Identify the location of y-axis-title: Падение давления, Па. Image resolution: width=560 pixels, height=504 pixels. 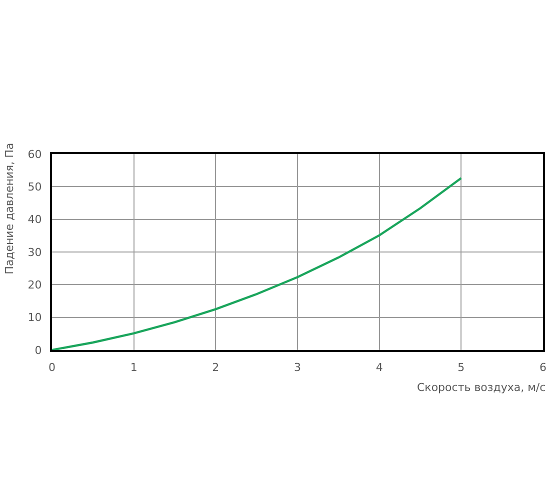
(9, 208).